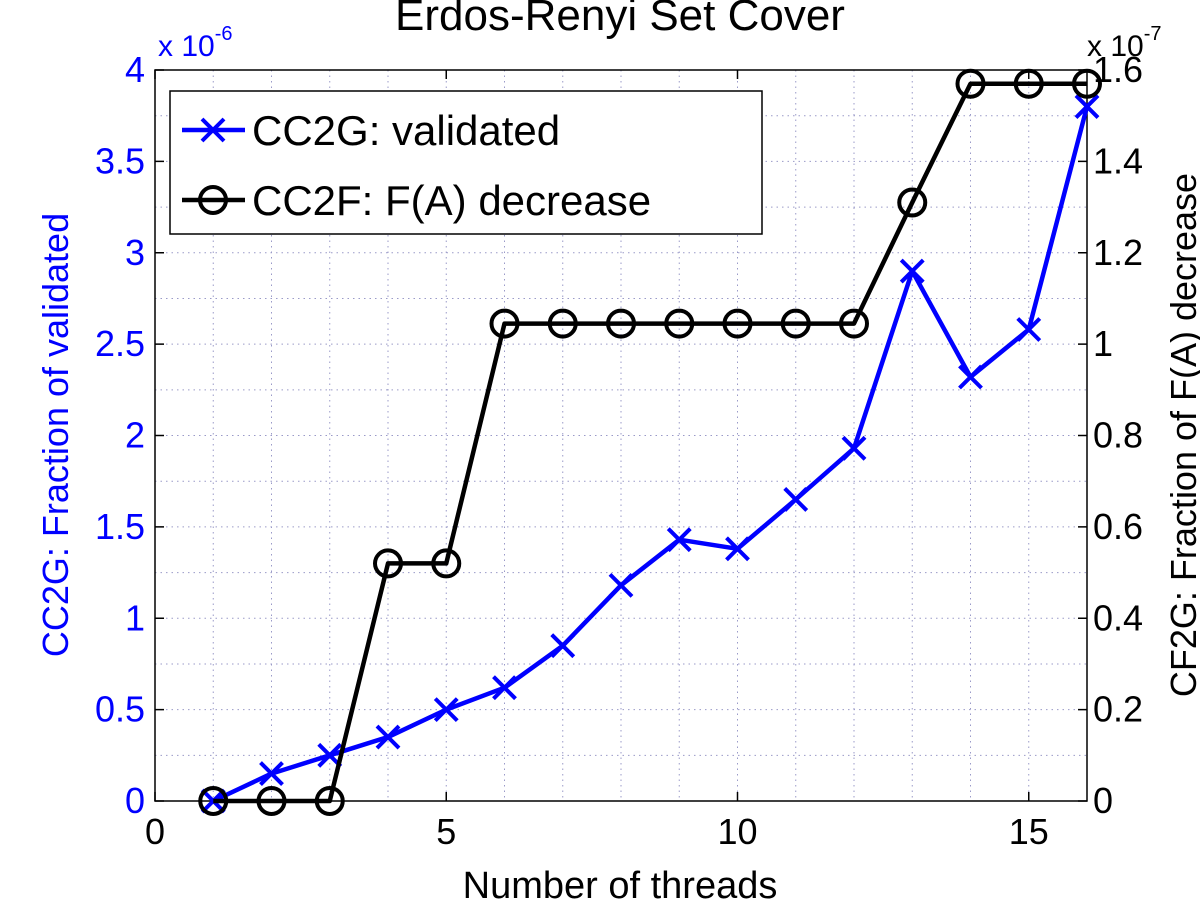 The image size is (1200, 900). I want to click on x-axis-label: Number of threads, so click(620, 882).